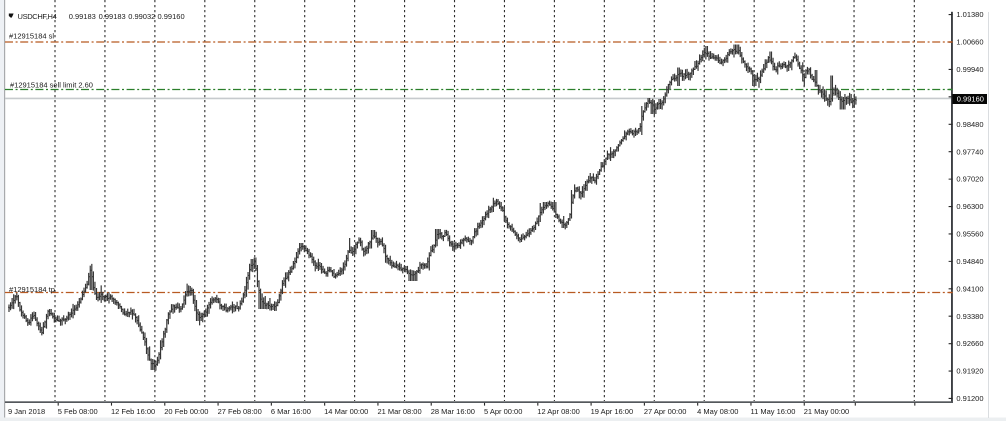 The height and width of the screenshot is (421, 1006). I want to click on svg-text: 5 Feb 08:00, so click(78, 411).